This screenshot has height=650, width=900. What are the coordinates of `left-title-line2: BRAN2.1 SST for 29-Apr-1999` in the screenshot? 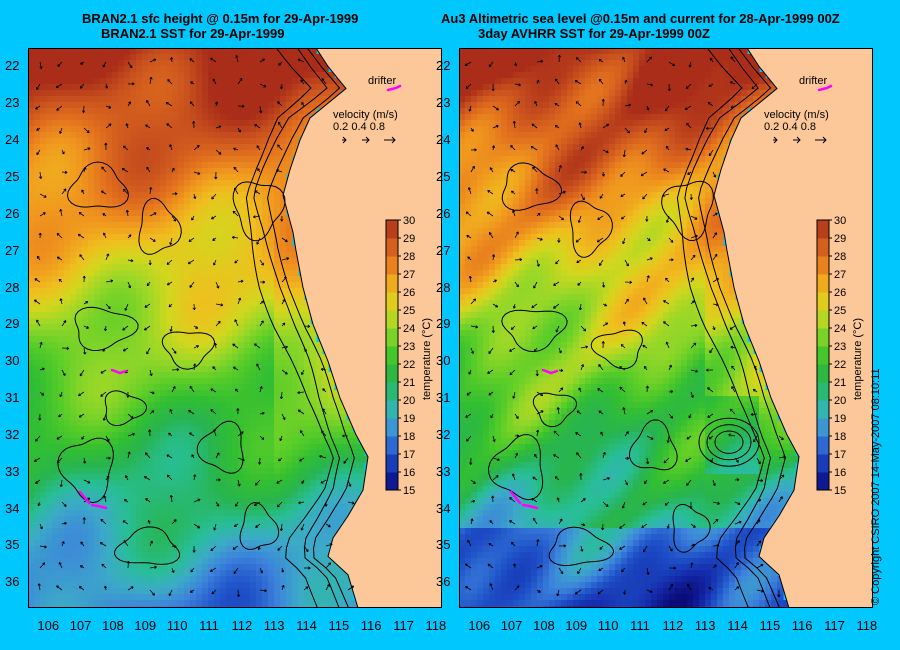 It's located at (193, 33).